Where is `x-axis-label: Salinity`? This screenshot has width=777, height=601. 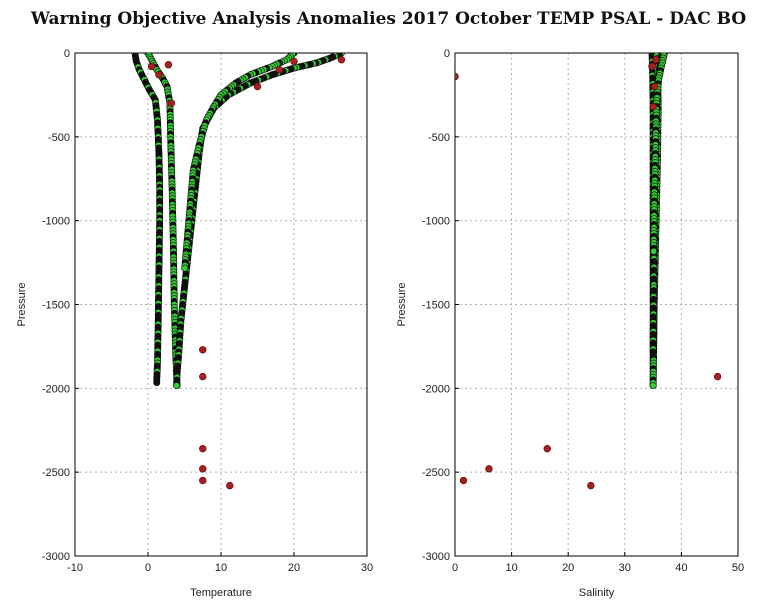
x-axis-label: Salinity is located at coordinates (597, 593).